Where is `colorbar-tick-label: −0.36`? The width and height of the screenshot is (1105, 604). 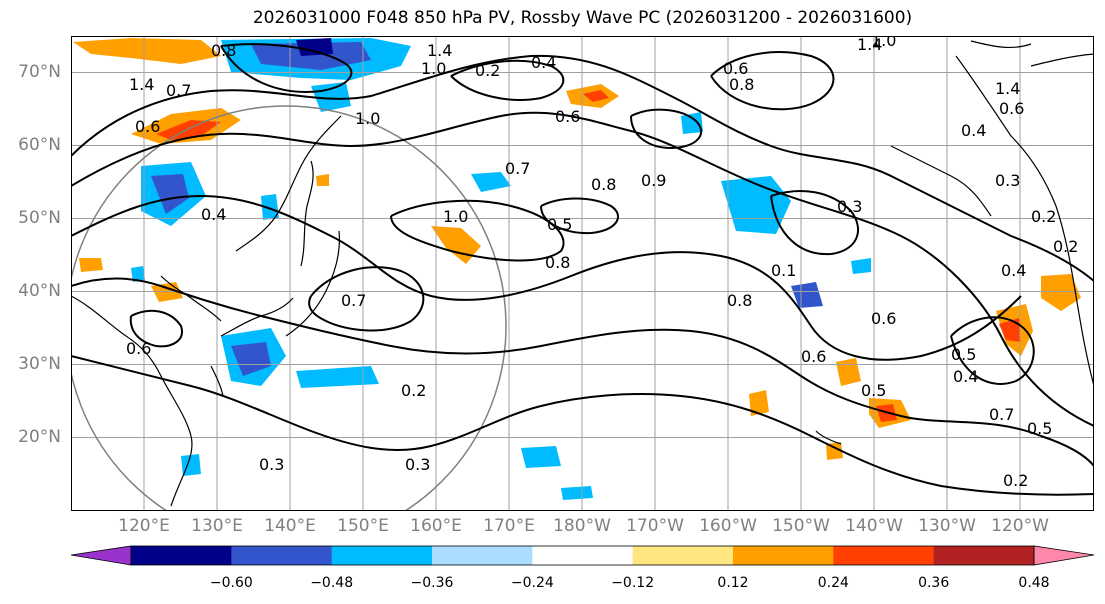 colorbar-tick-label: −0.36 is located at coordinates (432, 583).